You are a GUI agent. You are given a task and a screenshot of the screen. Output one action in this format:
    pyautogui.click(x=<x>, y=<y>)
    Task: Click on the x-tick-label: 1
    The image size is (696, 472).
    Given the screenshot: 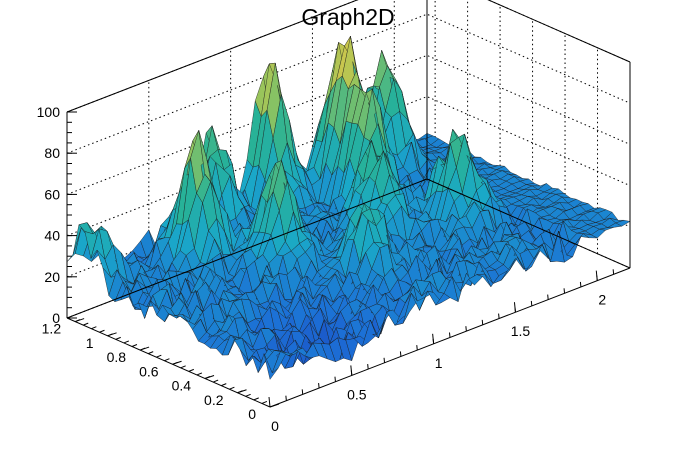 What is the action you would take?
    pyautogui.click(x=439, y=363)
    